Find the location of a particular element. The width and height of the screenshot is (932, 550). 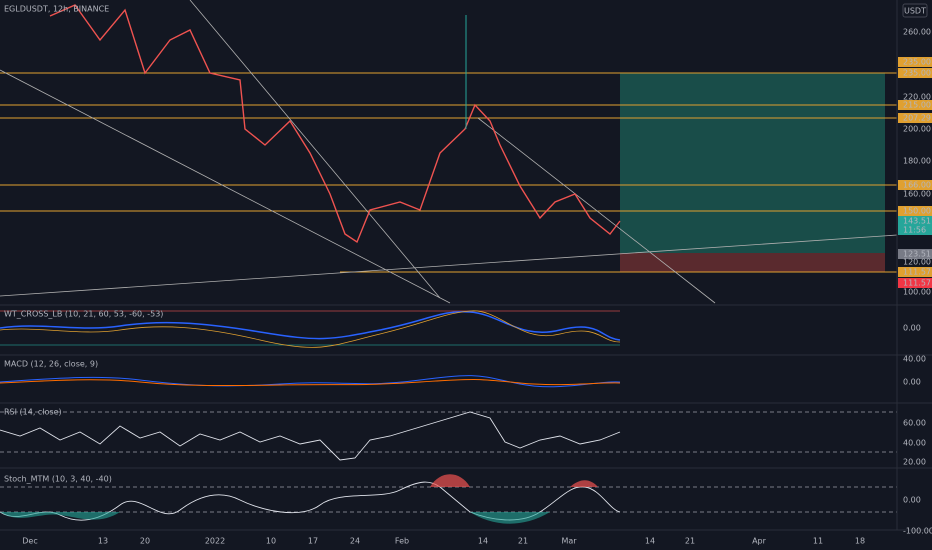

price-label: 120.00 is located at coordinates (917, 262).